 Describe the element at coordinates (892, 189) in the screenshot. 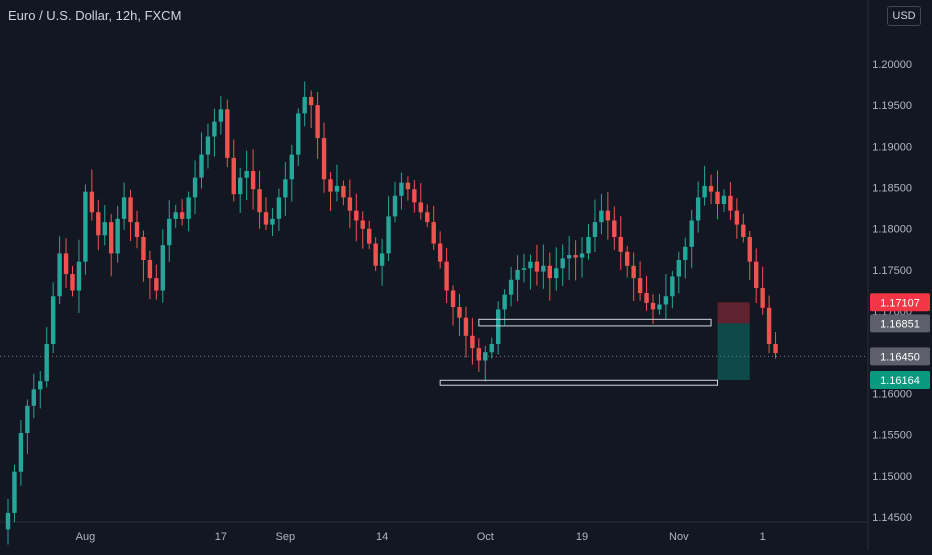

I see `price-tick-label: 1.18500` at that location.